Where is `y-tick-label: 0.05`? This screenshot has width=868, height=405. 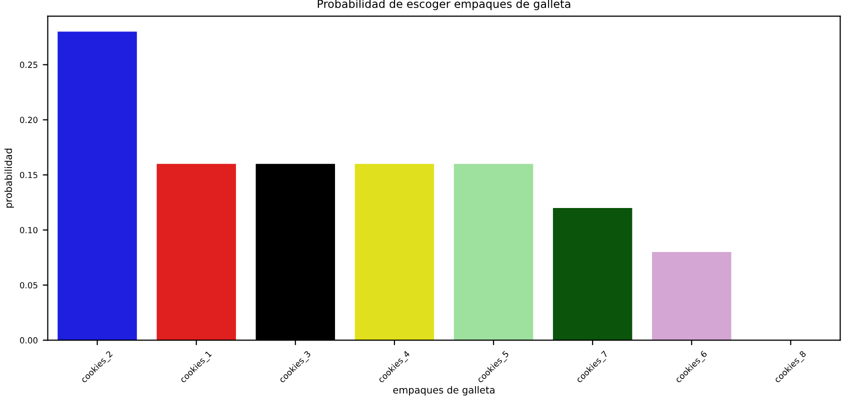 y-tick-label: 0.05 is located at coordinates (29, 285).